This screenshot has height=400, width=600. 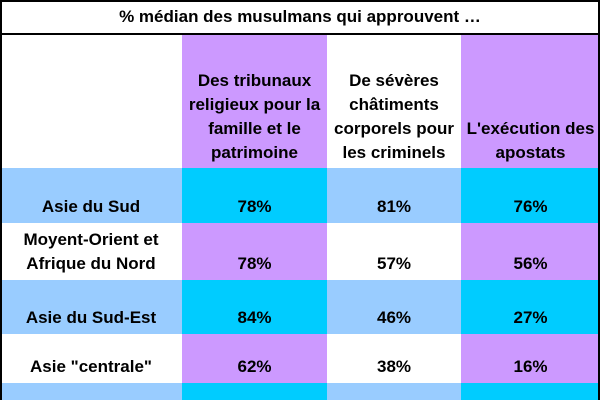 I want to click on row-label-2: Moyent-Orient et Afrique du Nord, so click(x=91, y=251).